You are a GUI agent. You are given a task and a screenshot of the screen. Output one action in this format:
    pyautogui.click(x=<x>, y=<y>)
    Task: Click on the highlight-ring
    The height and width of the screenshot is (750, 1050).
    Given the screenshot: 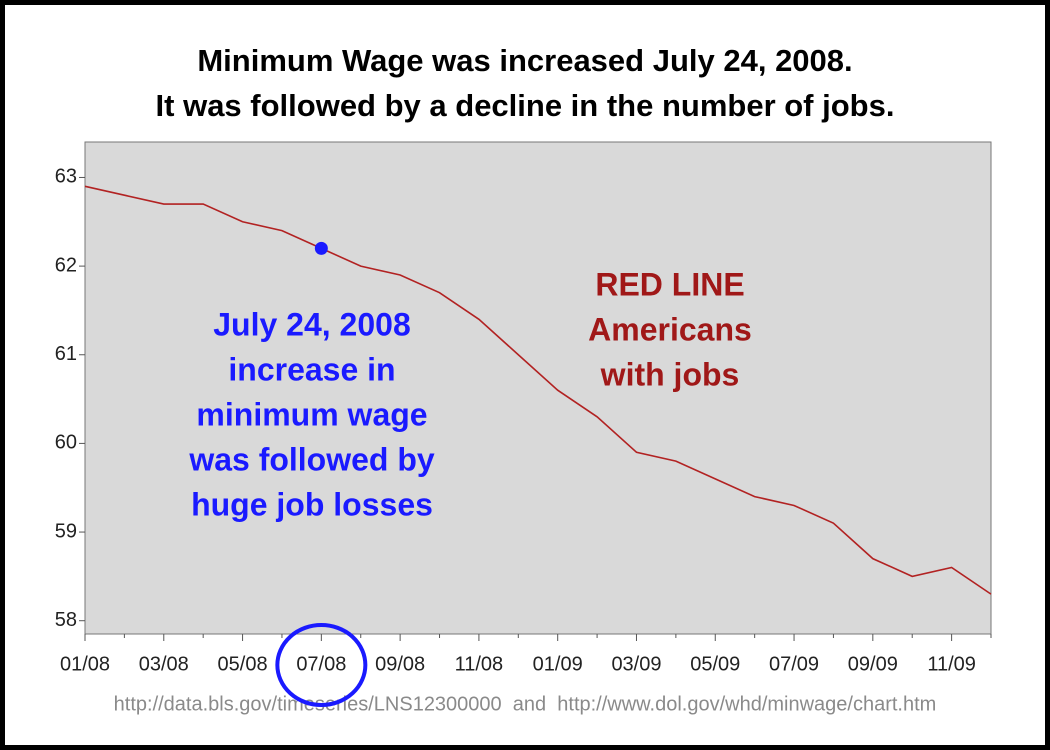 What is the action you would take?
    pyautogui.click(x=321, y=665)
    